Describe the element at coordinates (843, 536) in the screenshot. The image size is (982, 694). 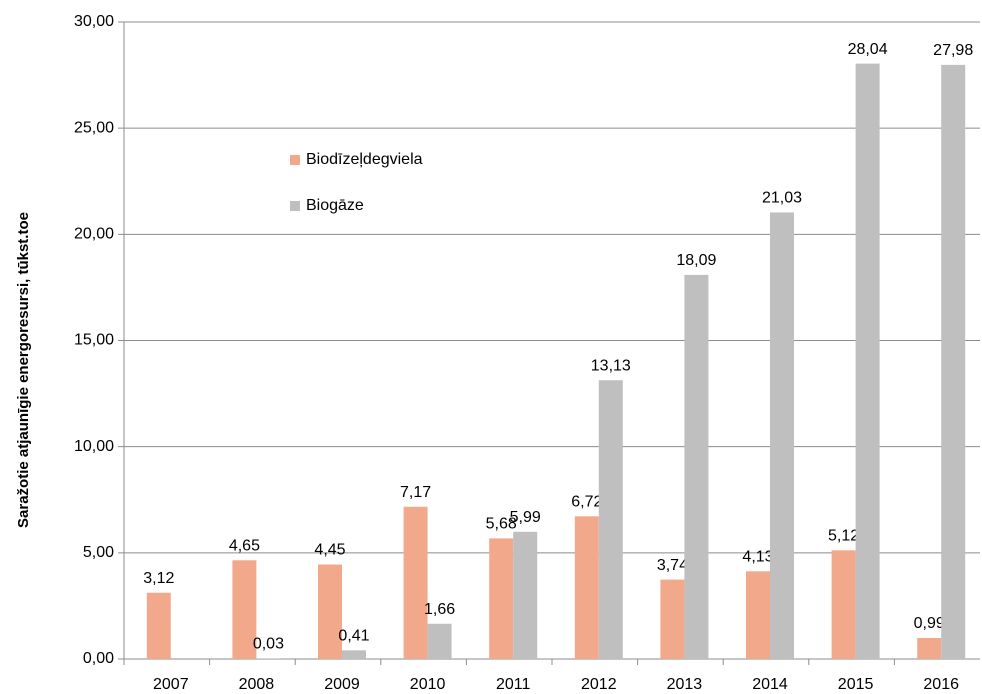
I see `value-label: 5,12` at that location.